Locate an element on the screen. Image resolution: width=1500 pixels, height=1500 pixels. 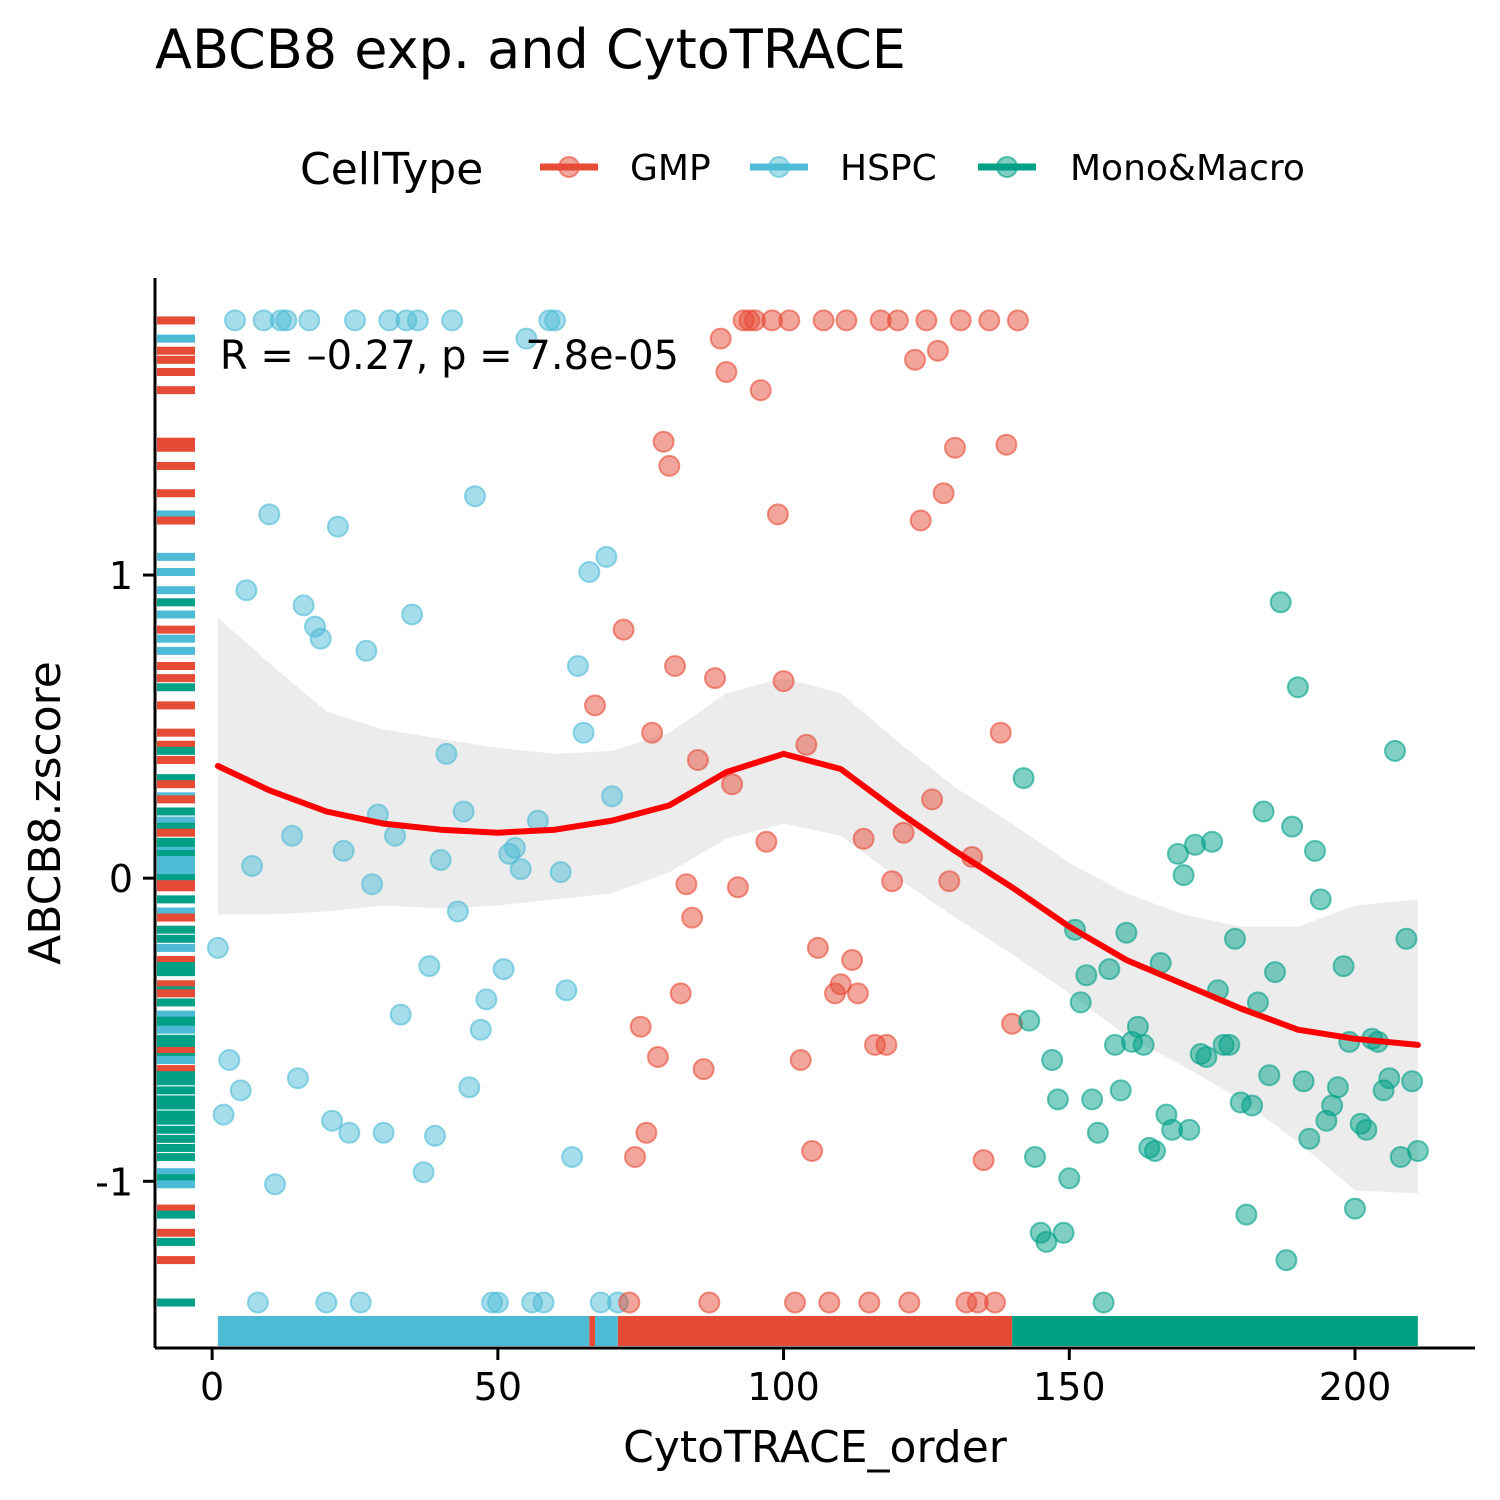
x-ticks: 0 50 100 150 200 is located at coordinates (795, 1378).